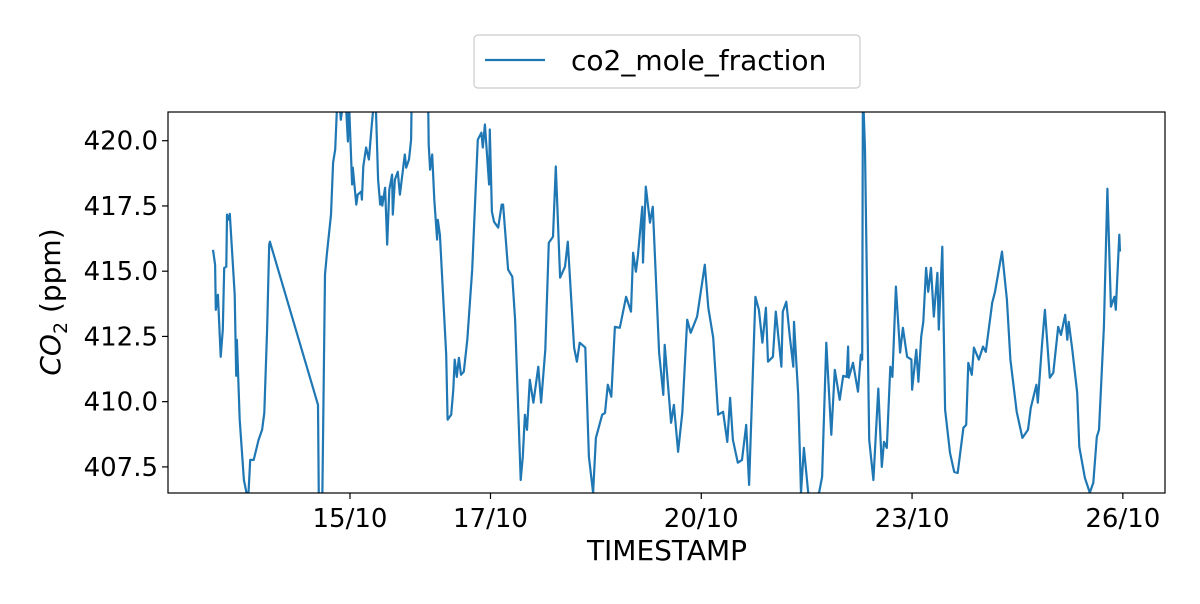  What do you see at coordinates (61, 328) in the screenshot?
I see `y-label-subscript: 2` at bounding box center [61, 328].